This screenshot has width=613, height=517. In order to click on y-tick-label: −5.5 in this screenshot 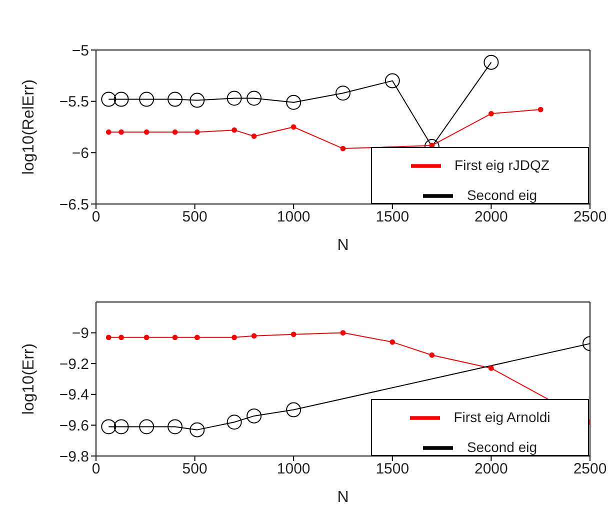, I will do `click(74, 102)`.